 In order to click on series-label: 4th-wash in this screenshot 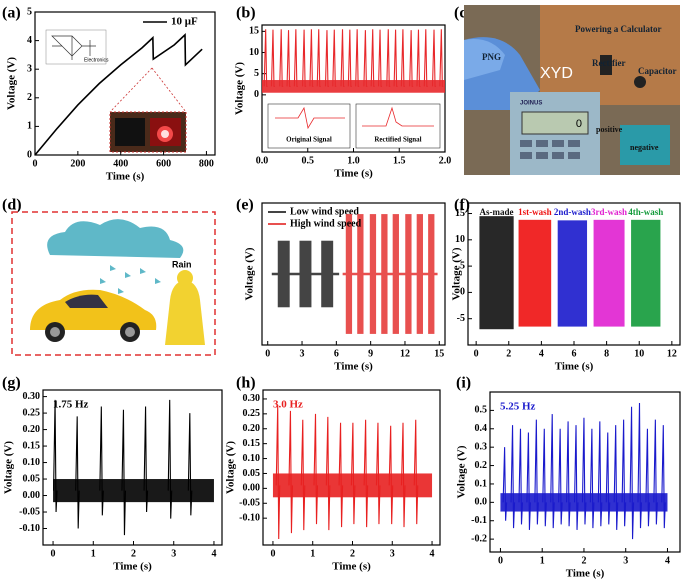, I will do `click(645, 212)`.